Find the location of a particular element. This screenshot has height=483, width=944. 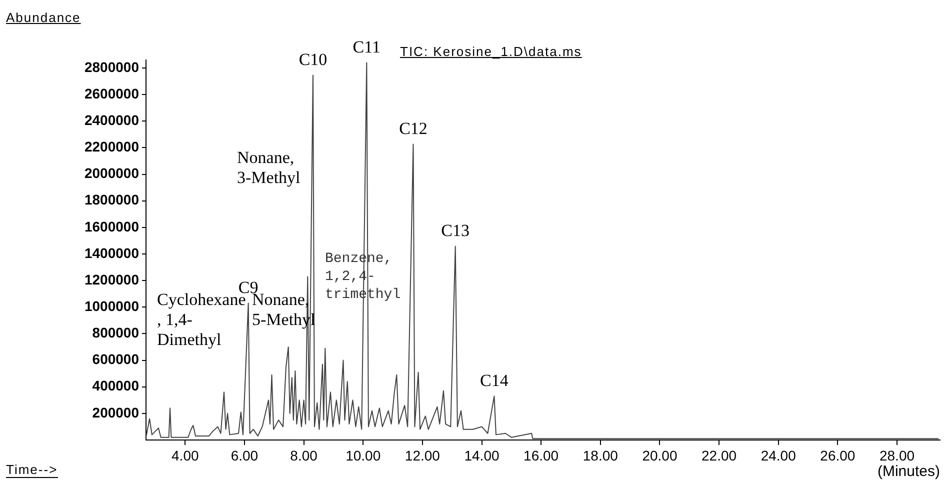

x-tick-label: 10.00 is located at coordinates (363, 455).